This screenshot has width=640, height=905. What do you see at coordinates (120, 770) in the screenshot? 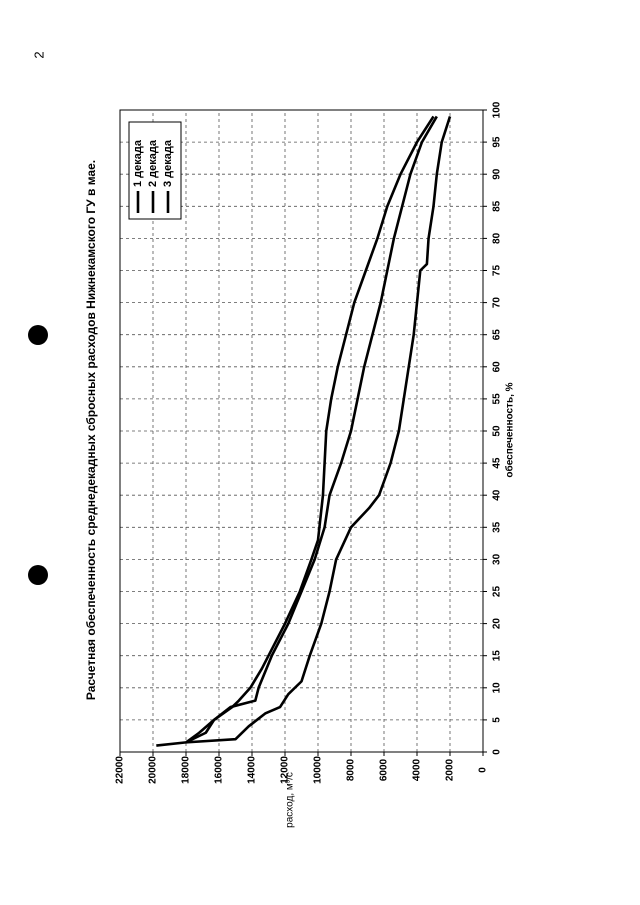
I see `y-tick-label: 22000` at bounding box center [120, 770].